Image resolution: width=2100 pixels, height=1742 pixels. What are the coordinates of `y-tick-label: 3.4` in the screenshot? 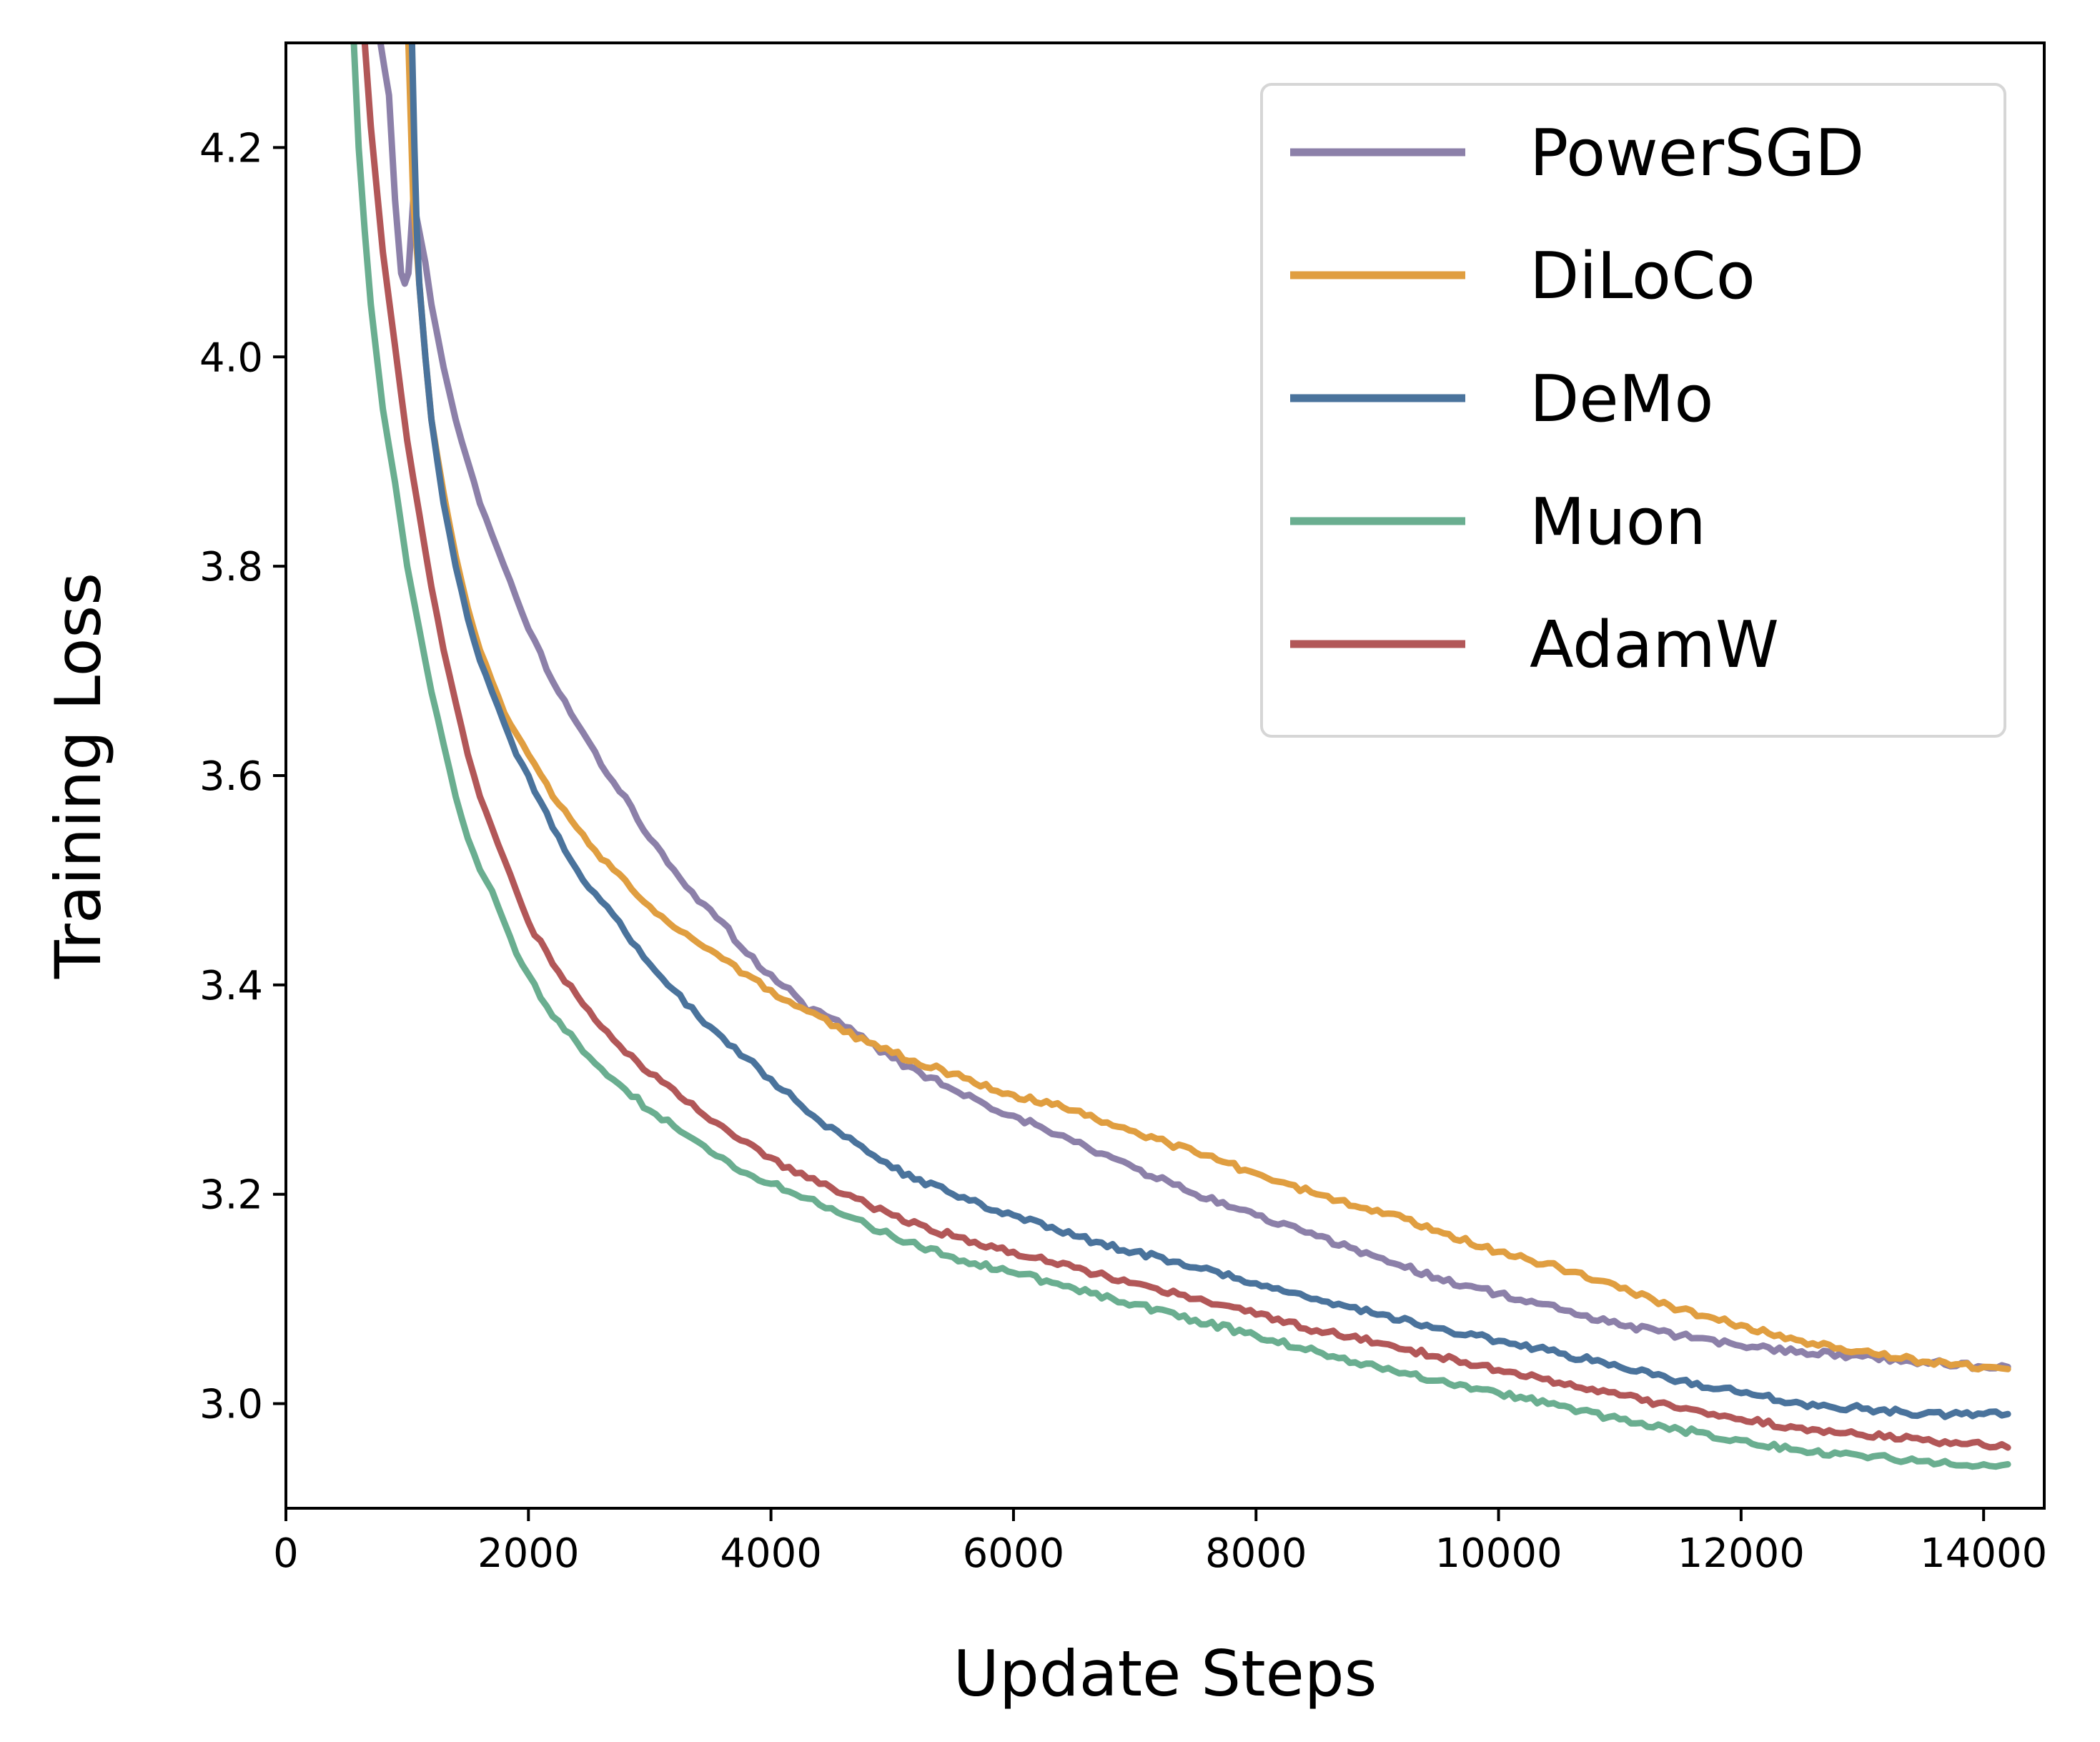 It's located at (231, 986).